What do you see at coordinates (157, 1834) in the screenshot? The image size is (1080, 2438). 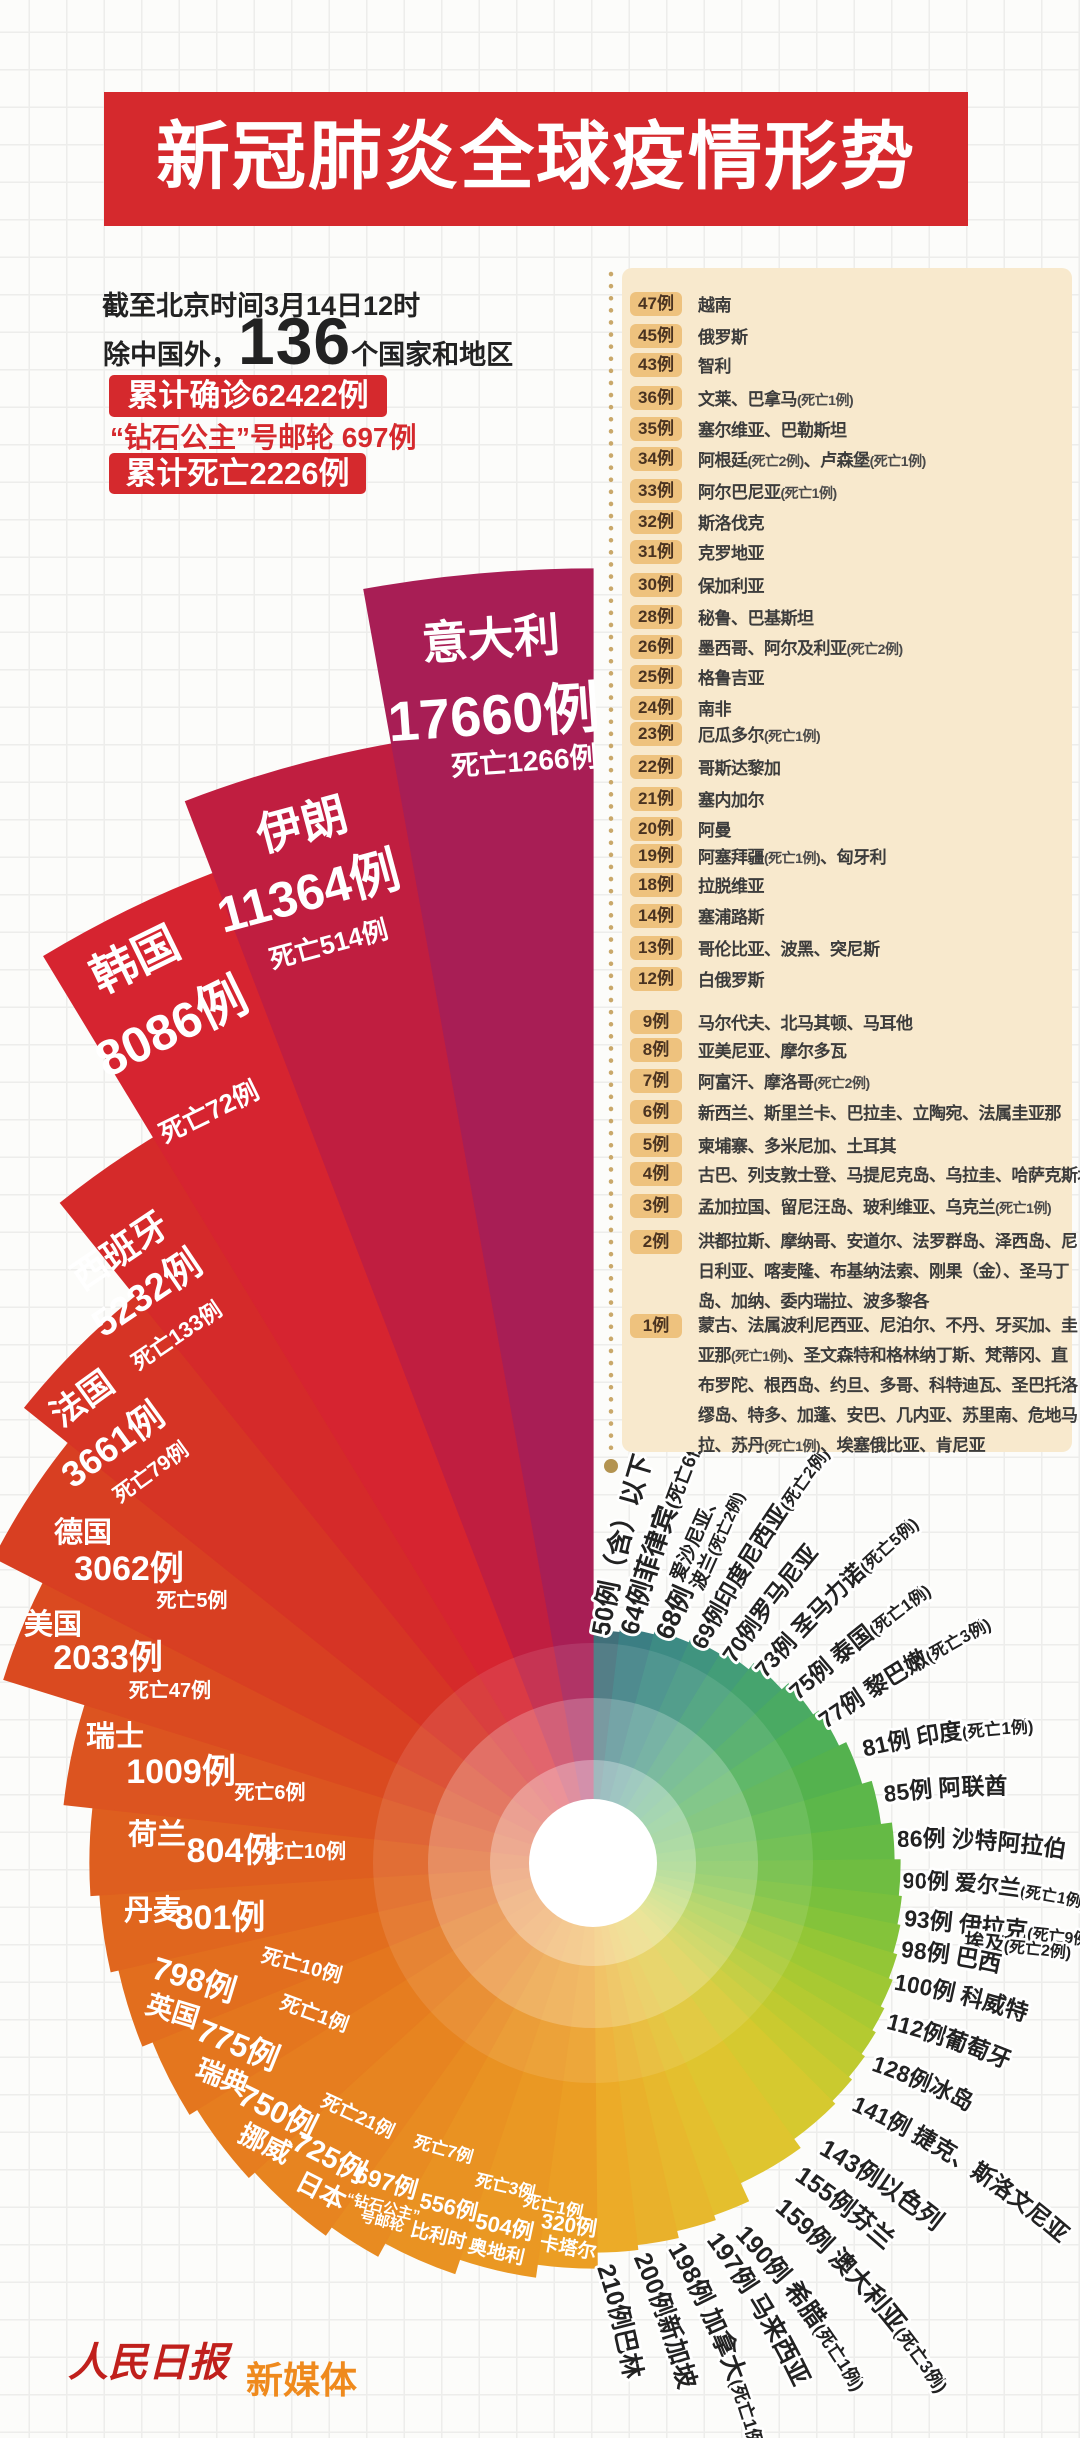 I see `svg-text: 荷兰` at bounding box center [157, 1834].